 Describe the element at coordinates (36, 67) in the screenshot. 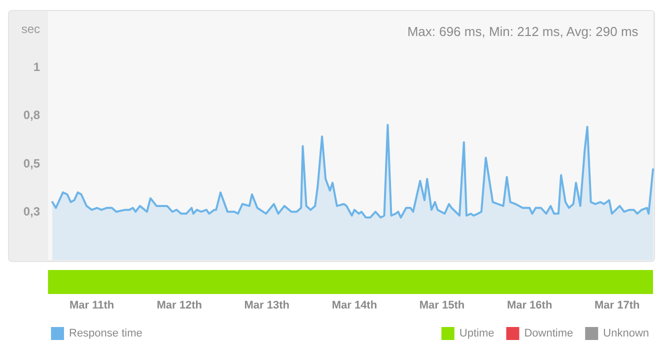

I see `y-tick-label: 1` at that location.